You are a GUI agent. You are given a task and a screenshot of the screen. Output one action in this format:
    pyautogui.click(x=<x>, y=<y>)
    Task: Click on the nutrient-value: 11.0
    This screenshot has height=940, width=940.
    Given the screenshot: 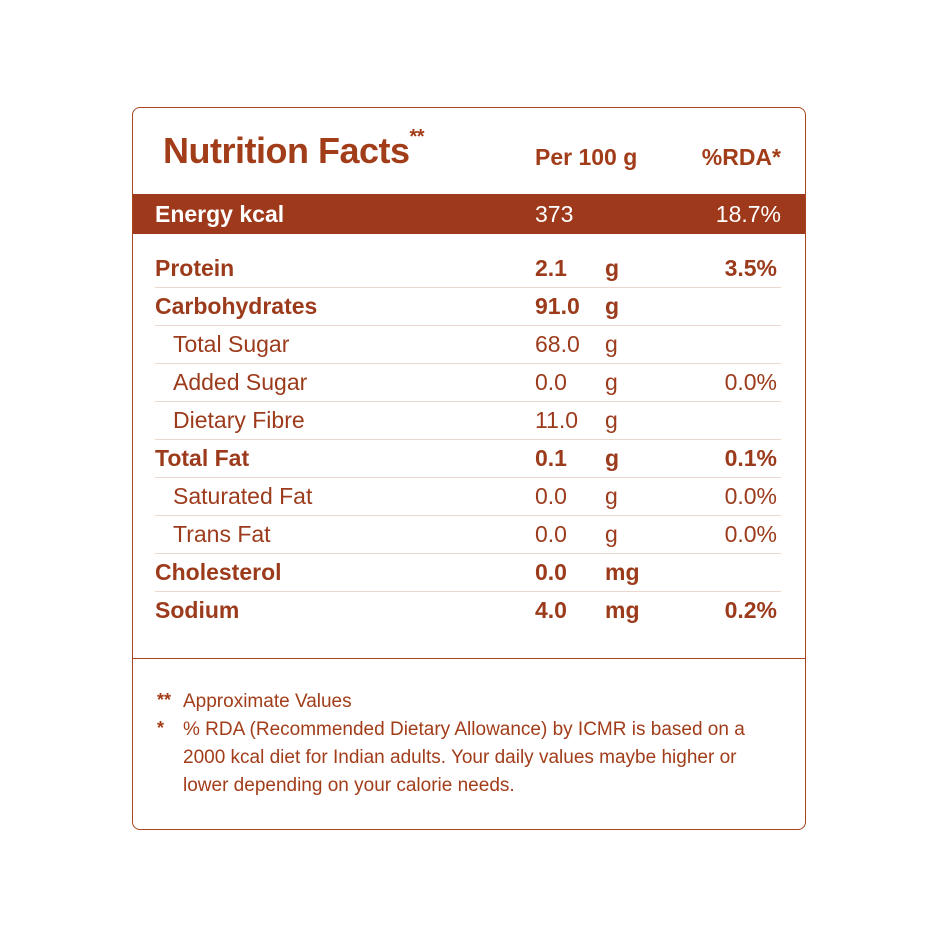 What is the action you would take?
    pyautogui.click(x=557, y=420)
    